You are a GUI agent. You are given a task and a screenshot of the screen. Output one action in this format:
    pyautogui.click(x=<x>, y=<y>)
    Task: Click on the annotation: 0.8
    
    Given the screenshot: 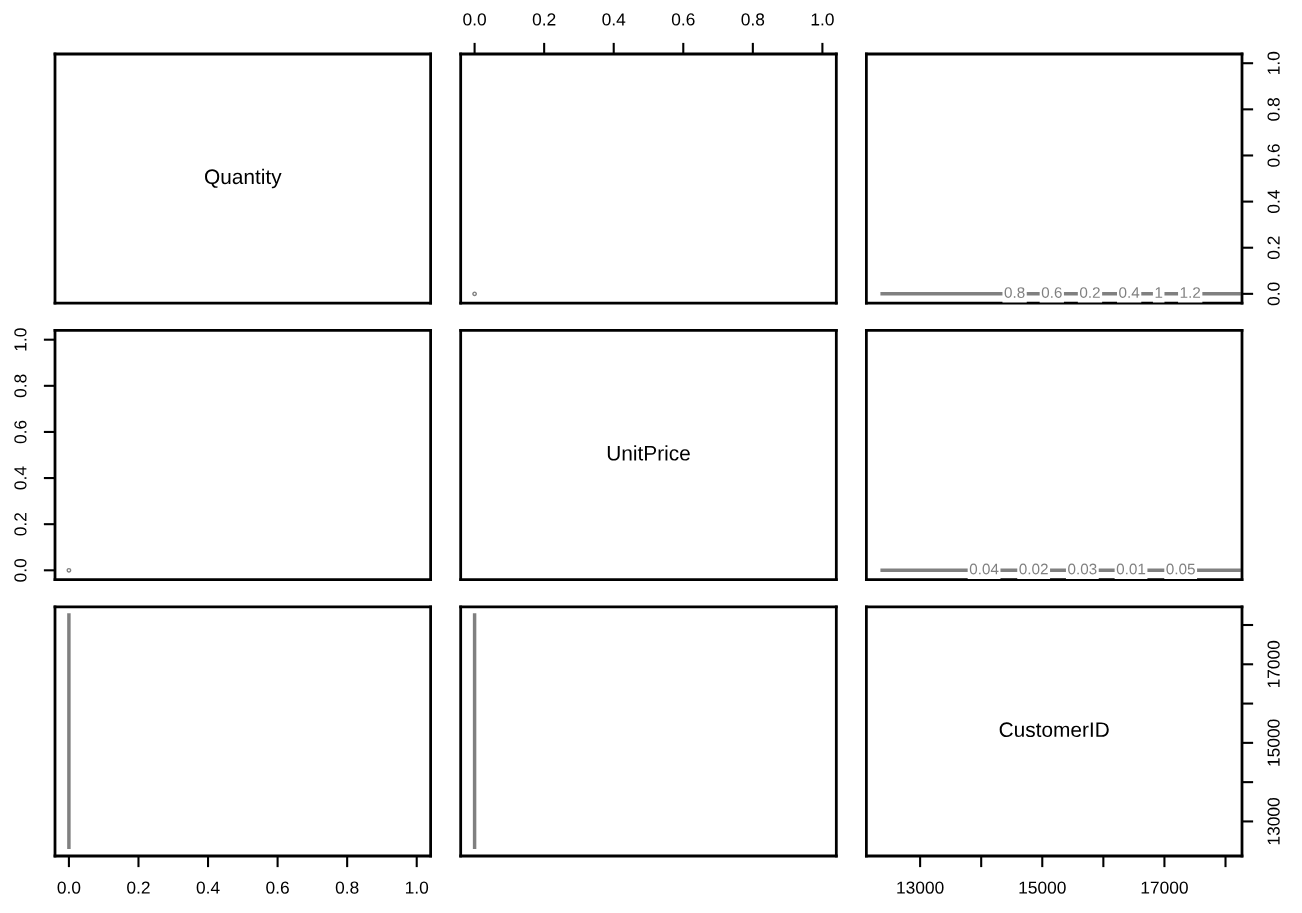 What is the action you would take?
    pyautogui.click(x=1014, y=292)
    